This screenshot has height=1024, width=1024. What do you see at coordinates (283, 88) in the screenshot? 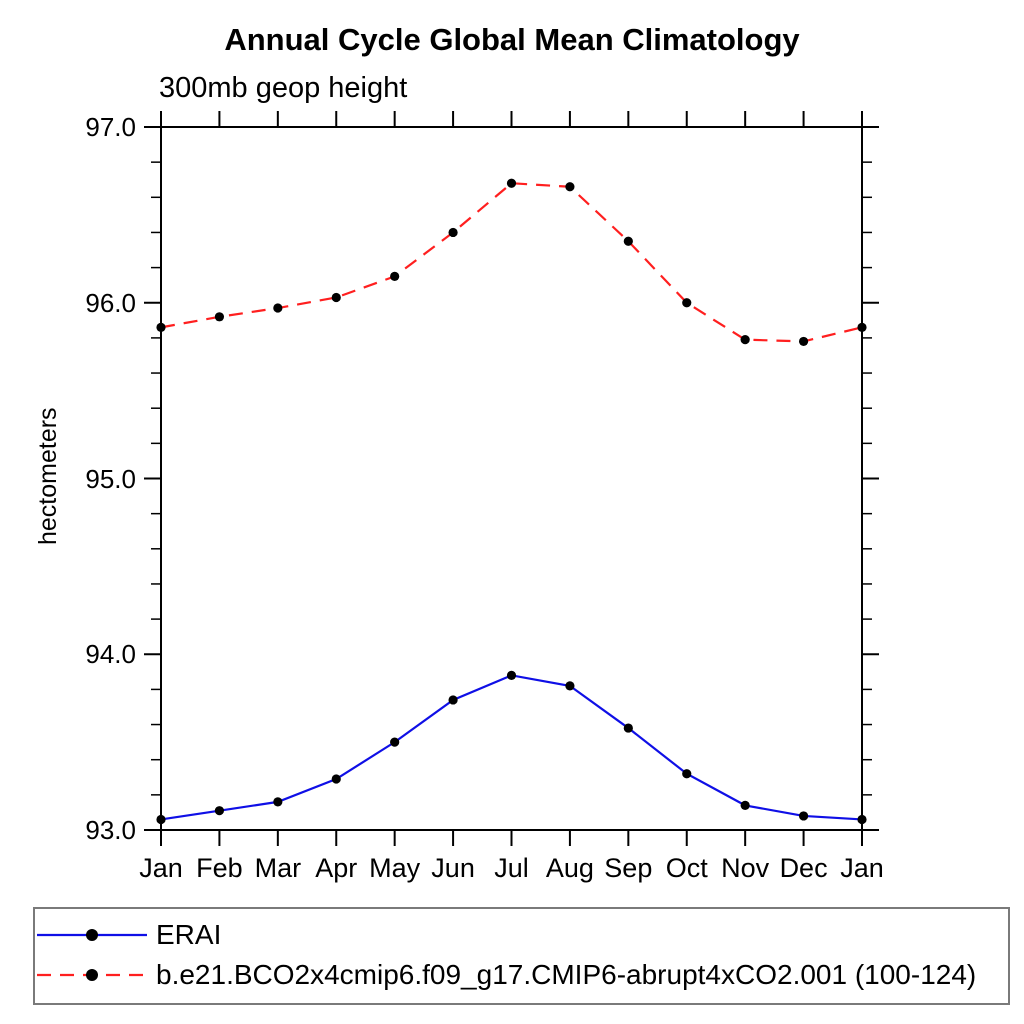
I see `chart-subtitle: 300mb geop height` at bounding box center [283, 88].